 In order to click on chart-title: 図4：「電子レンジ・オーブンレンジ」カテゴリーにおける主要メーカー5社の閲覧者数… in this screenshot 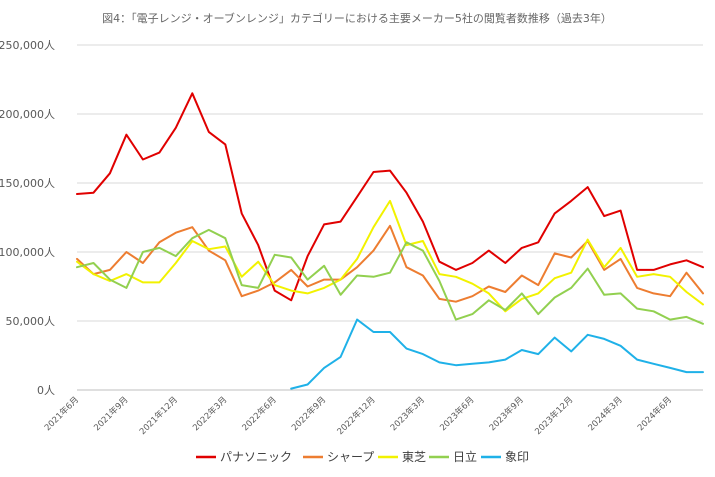, I will do `click(357, 18)`.